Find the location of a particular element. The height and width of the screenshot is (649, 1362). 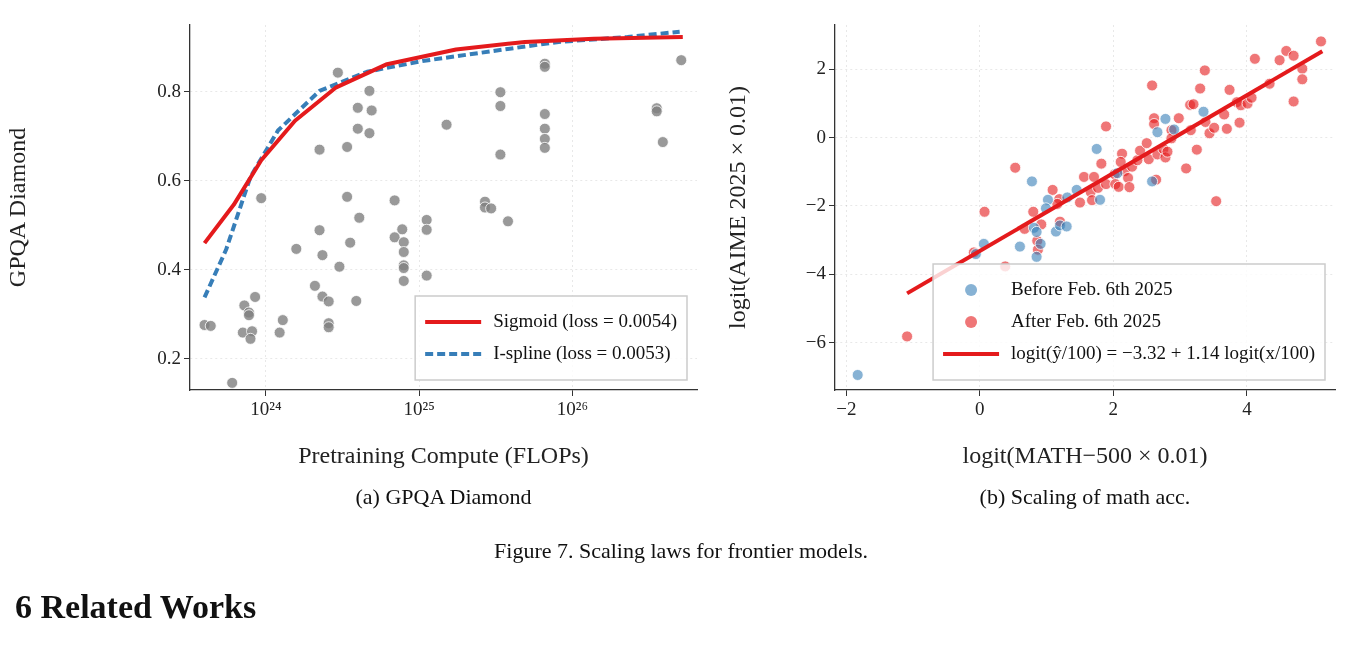

x-tick-label: 0 is located at coordinates (980, 409).